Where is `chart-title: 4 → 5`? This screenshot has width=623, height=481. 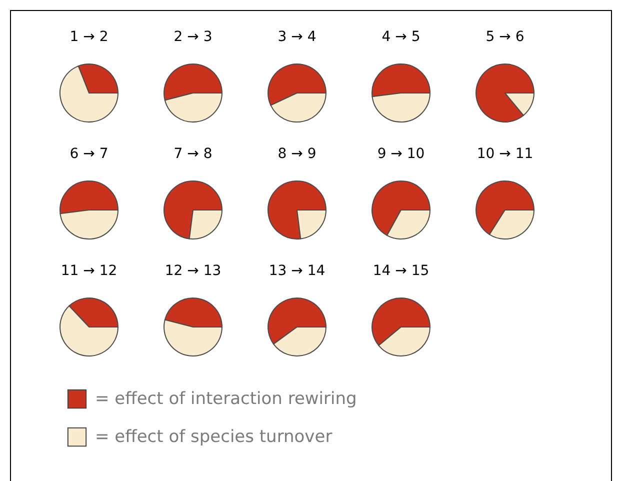 chart-title: 4 → 5 is located at coordinates (401, 37).